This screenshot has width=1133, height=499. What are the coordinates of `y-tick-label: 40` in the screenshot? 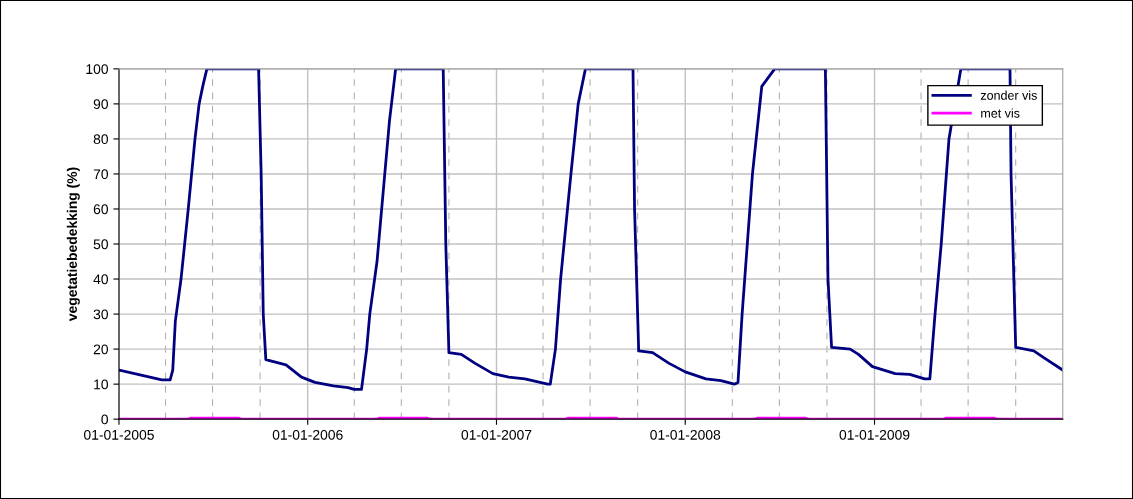 It's located at (101, 279).